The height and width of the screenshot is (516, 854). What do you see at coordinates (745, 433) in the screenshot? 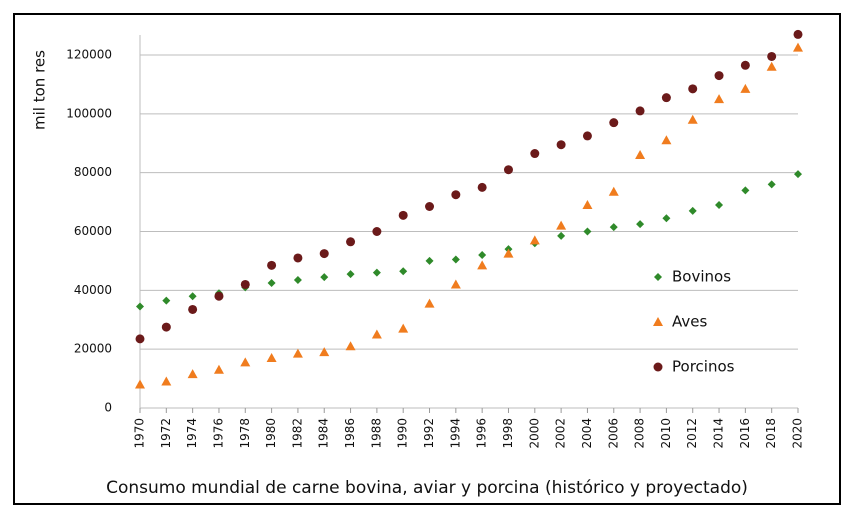
I see `x-tick-label: 2016` at bounding box center [745, 433].